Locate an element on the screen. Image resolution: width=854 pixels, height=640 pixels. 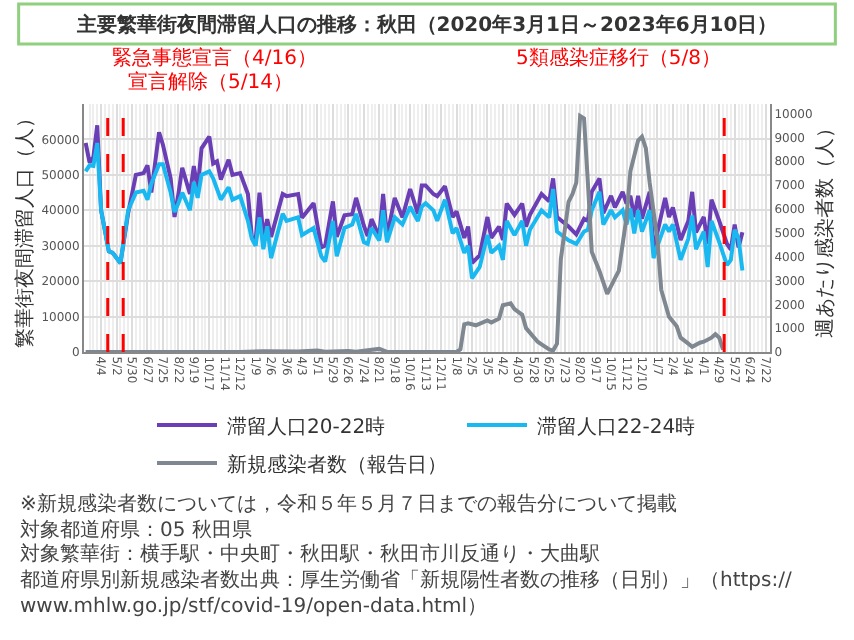
text: ※新規感染者数については，令和５年５月７日までの報告分について掲載 is located at coordinates (348, 504).